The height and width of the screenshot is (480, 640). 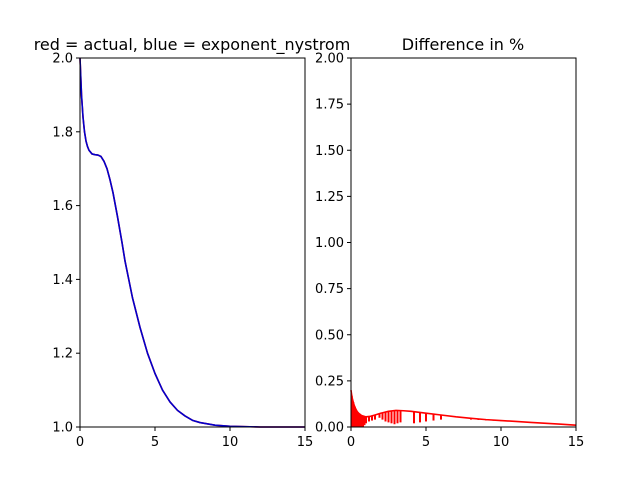 I want to click on left-x-tick-label: 15, so click(x=305, y=442).